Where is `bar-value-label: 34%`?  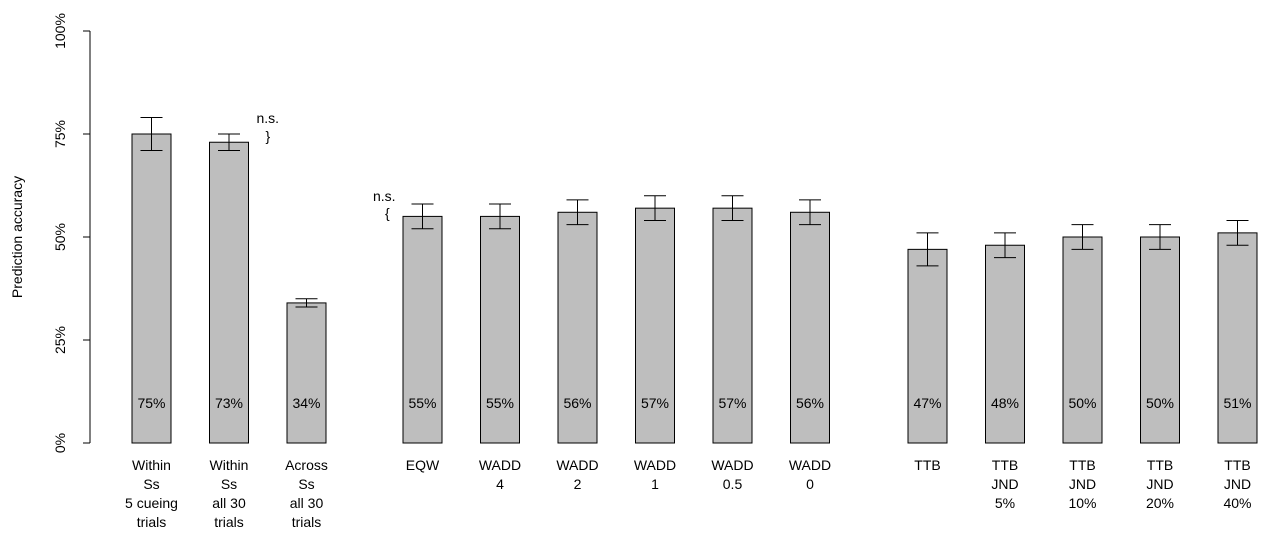
bar-value-label: 34% is located at coordinates (306, 403).